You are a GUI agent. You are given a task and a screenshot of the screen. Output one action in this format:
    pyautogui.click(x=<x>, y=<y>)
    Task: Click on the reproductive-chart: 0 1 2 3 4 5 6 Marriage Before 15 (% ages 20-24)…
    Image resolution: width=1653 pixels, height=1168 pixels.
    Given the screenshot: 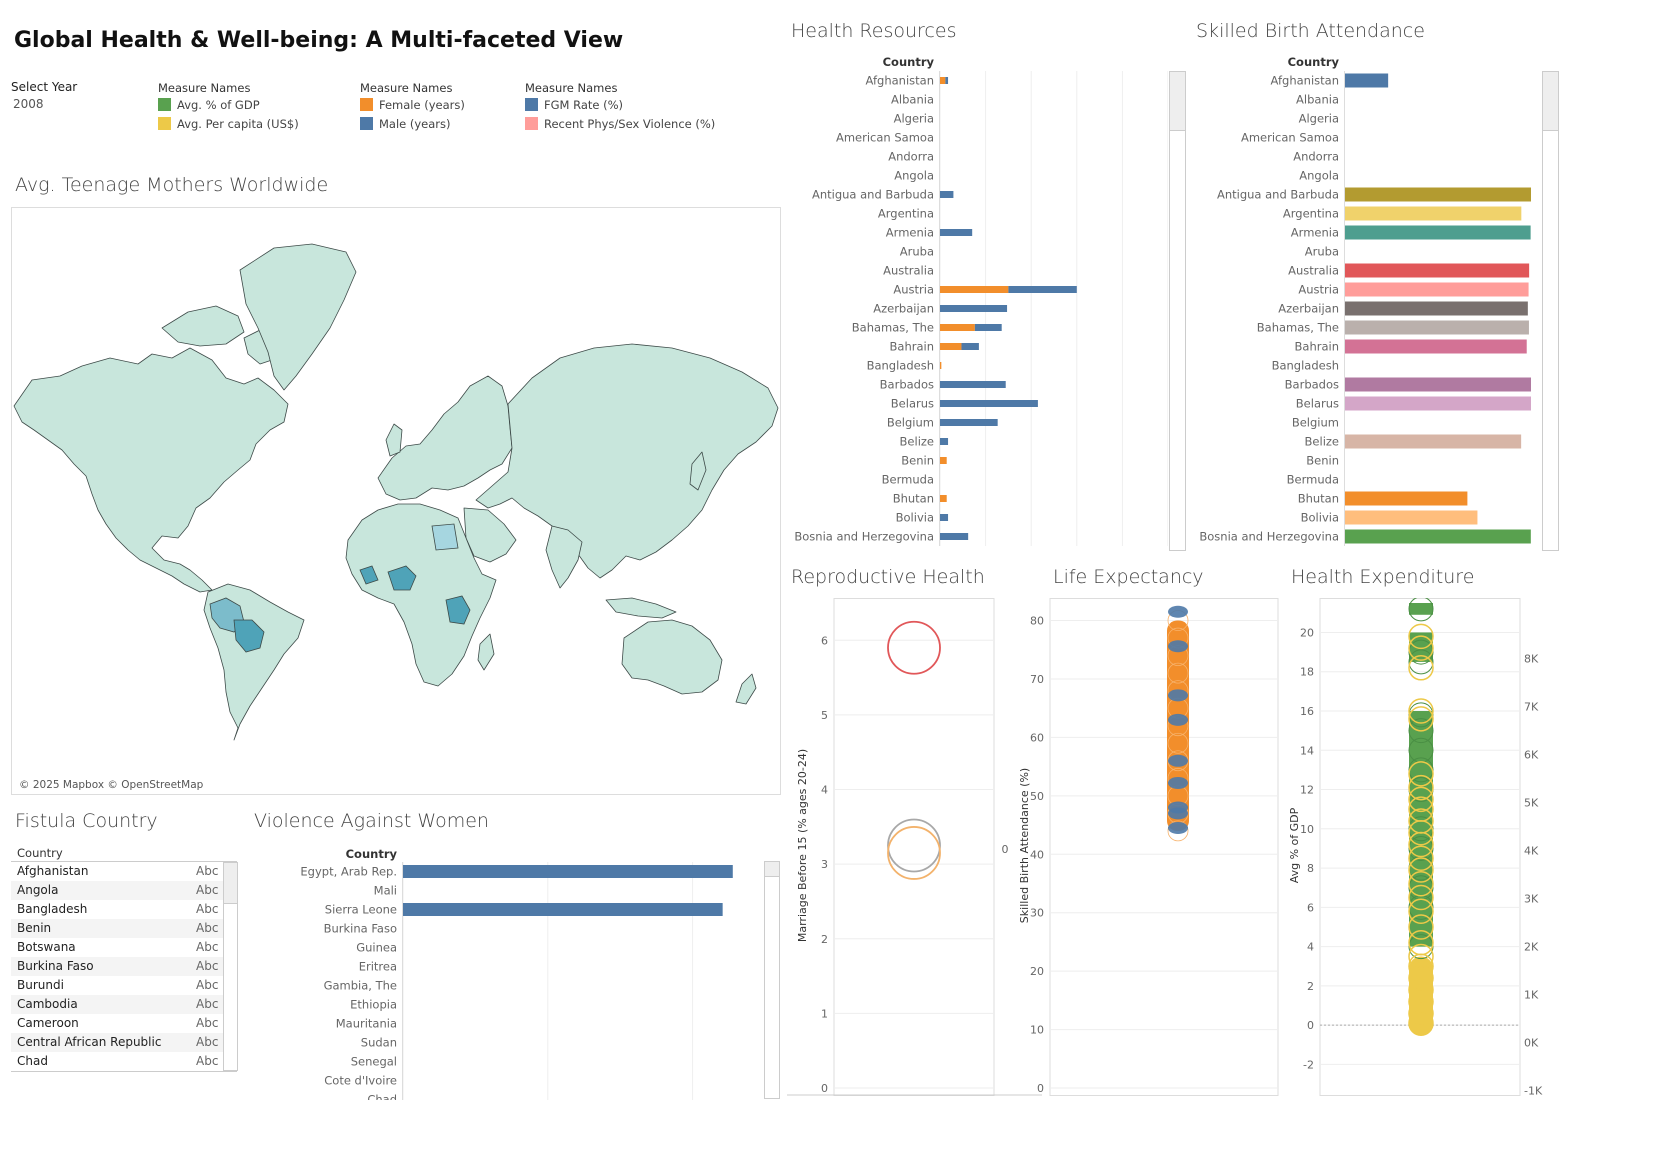 What is the action you would take?
    pyautogui.click(x=914, y=848)
    